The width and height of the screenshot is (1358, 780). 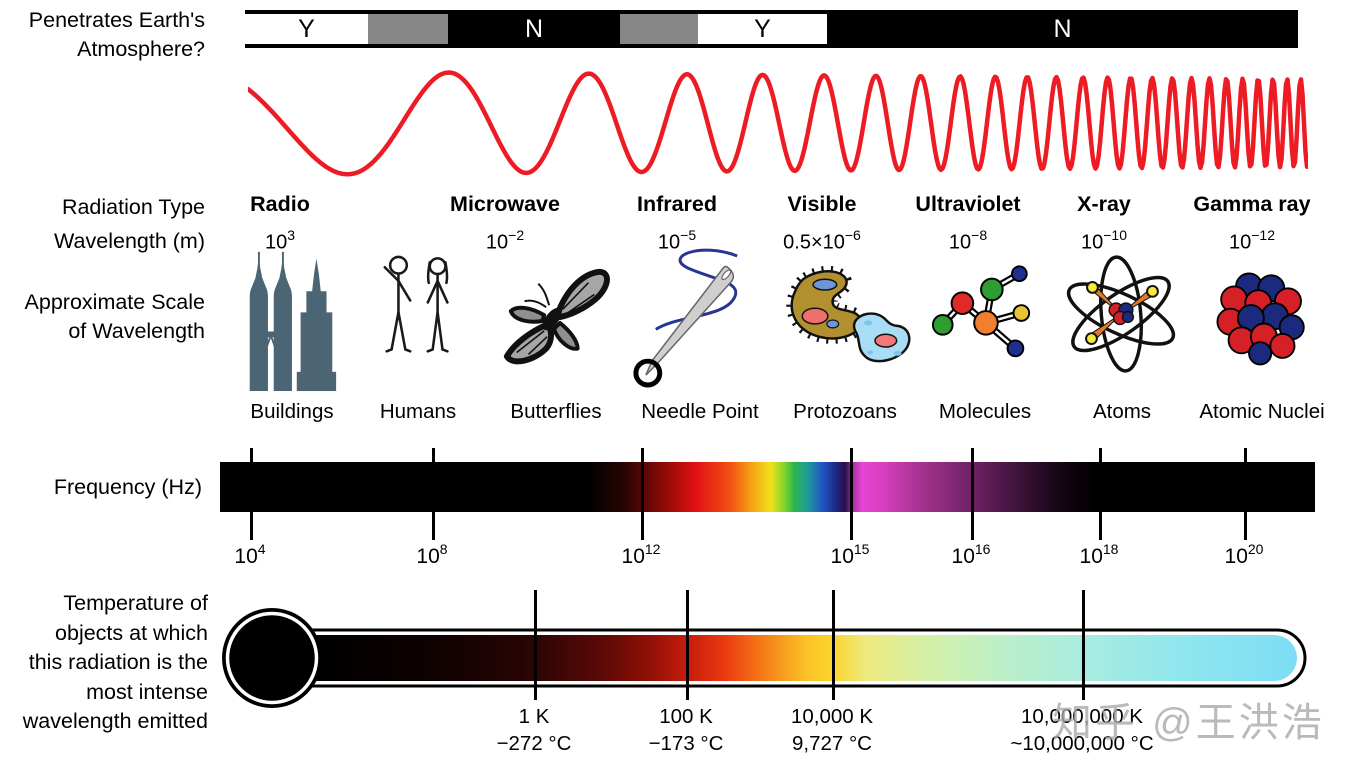 I want to click on temperature-celsius: −272 °C, so click(x=534, y=743).